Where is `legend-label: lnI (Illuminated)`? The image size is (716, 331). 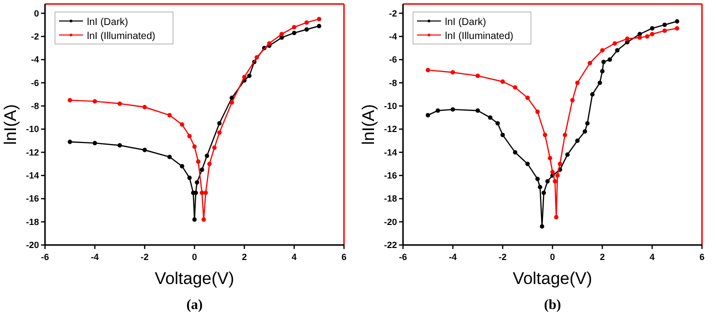 legend-label: lnI (Illuminated) is located at coordinates (479, 36).